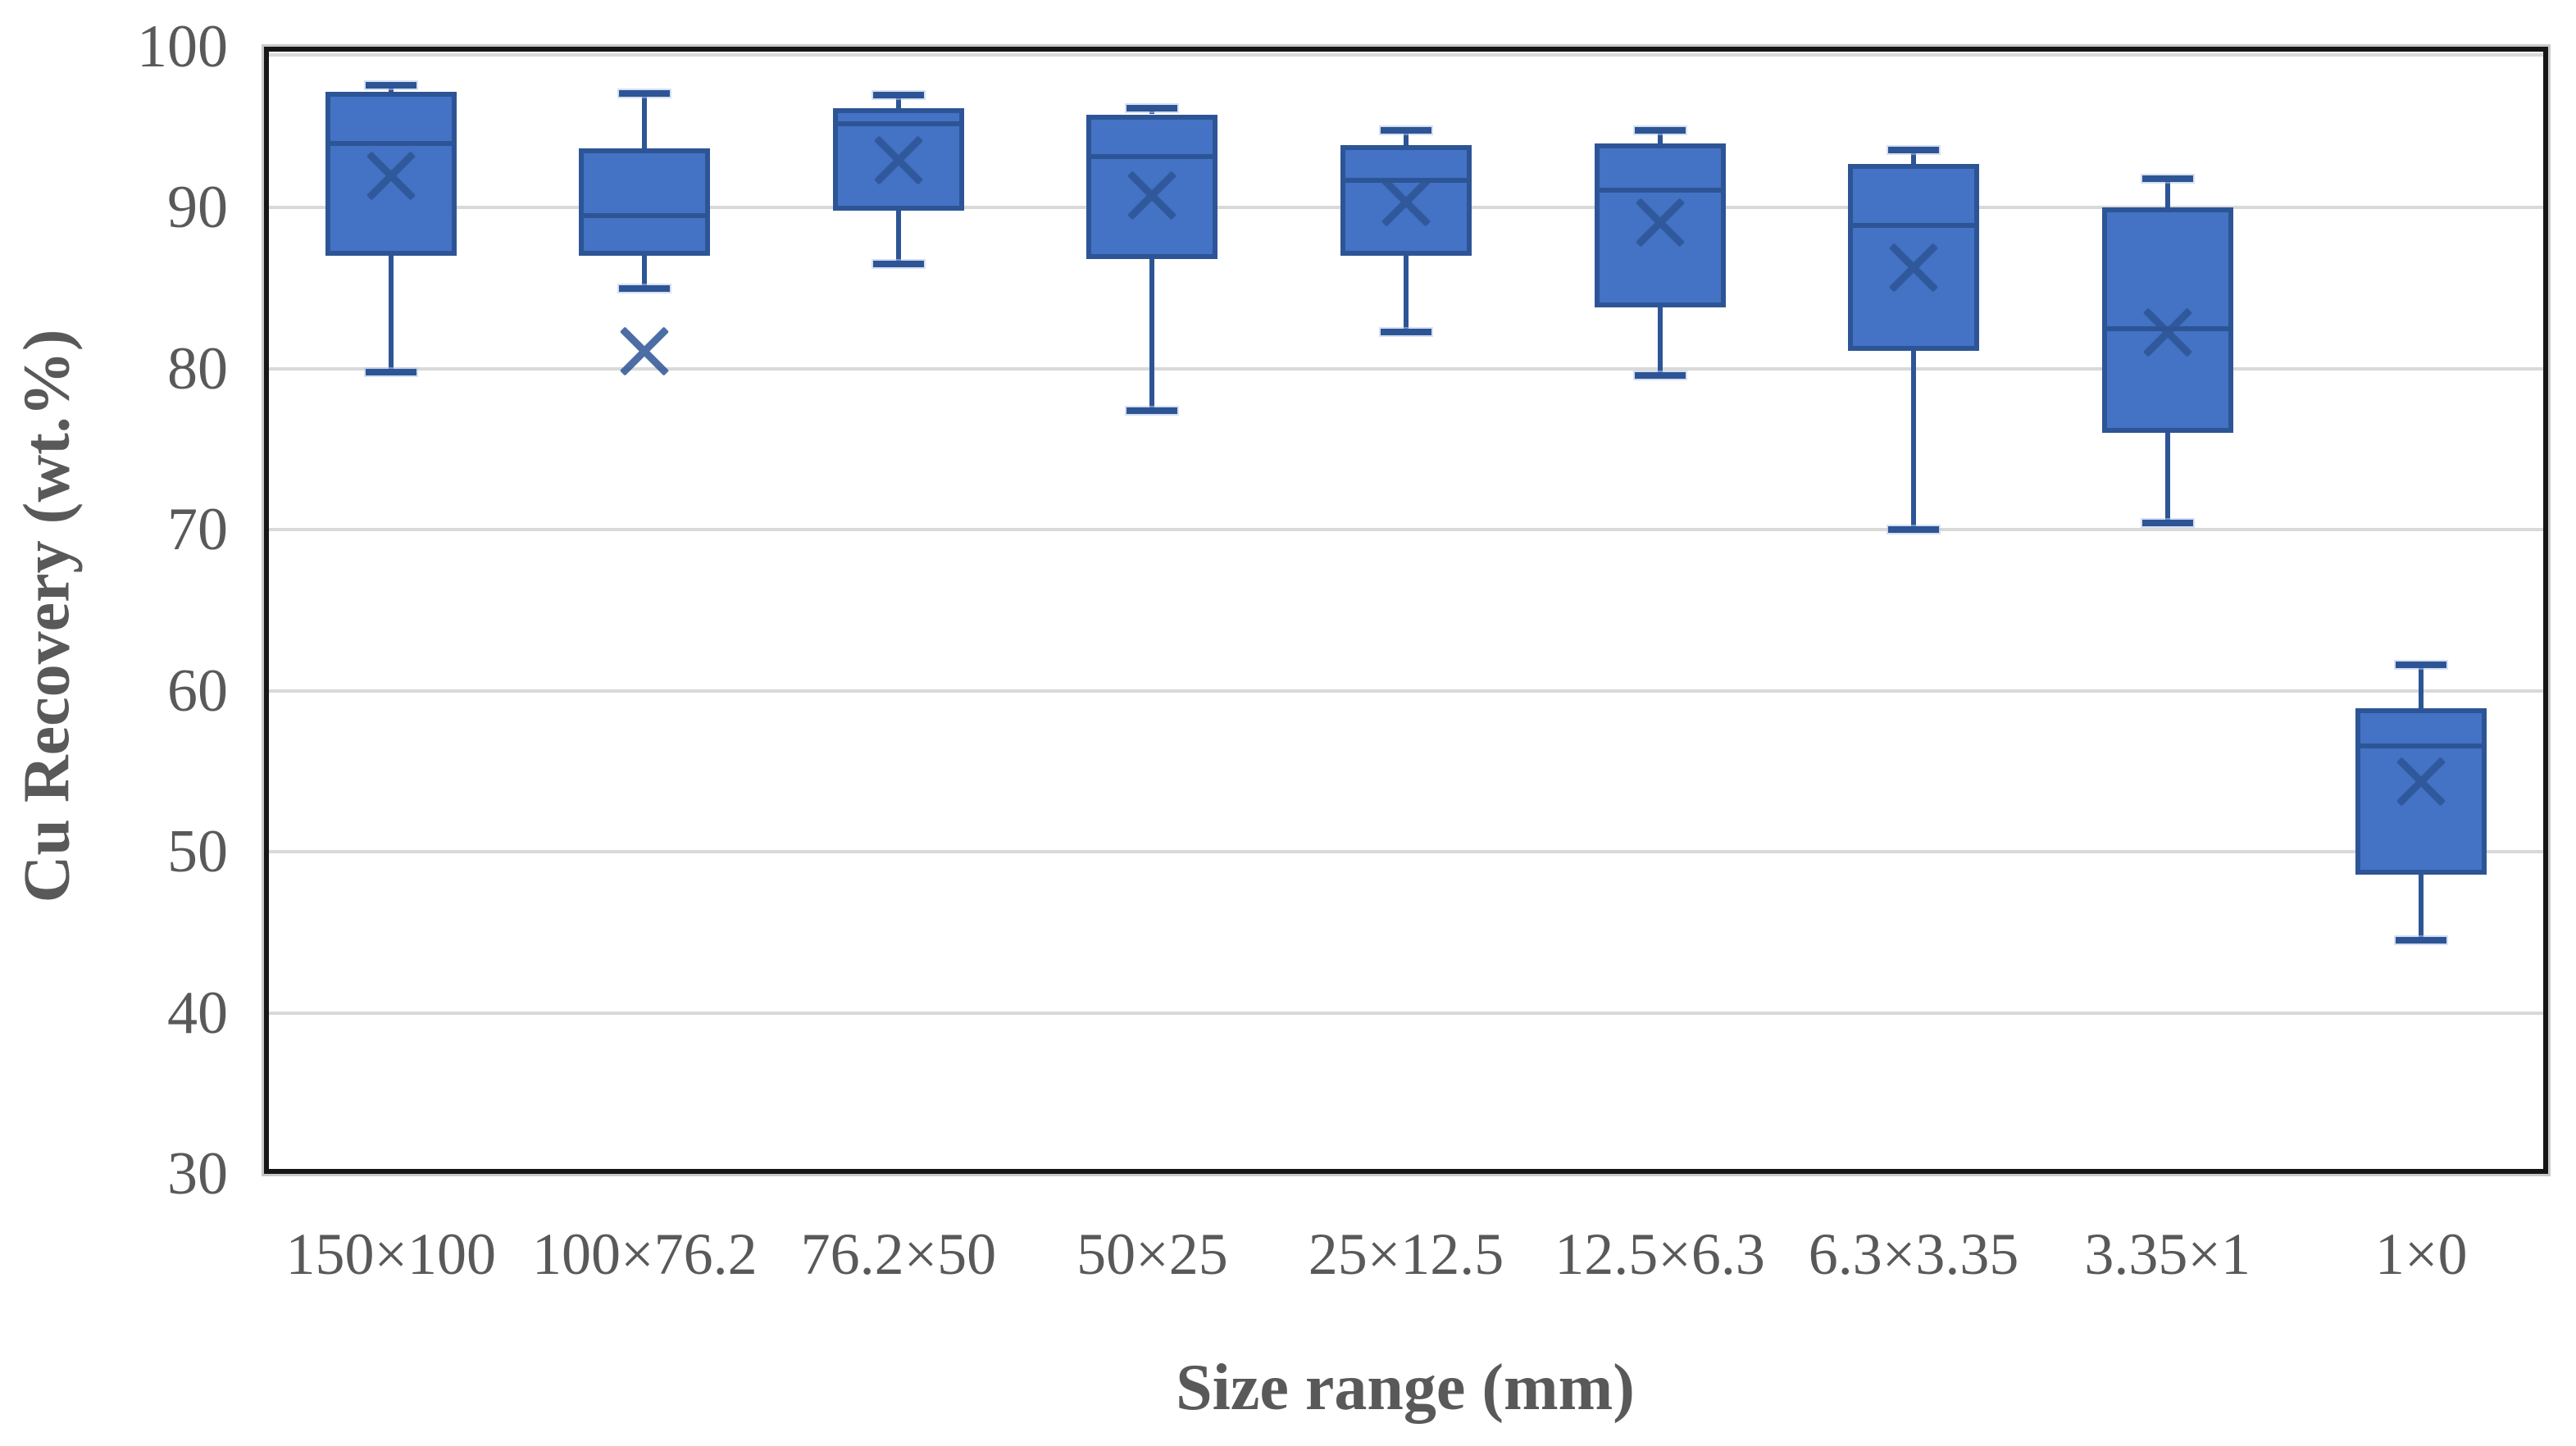  What do you see at coordinates (390, 372) in the screenshot?
I see `lower-whisker-cap-150×100` at bounding box center [390, 372].